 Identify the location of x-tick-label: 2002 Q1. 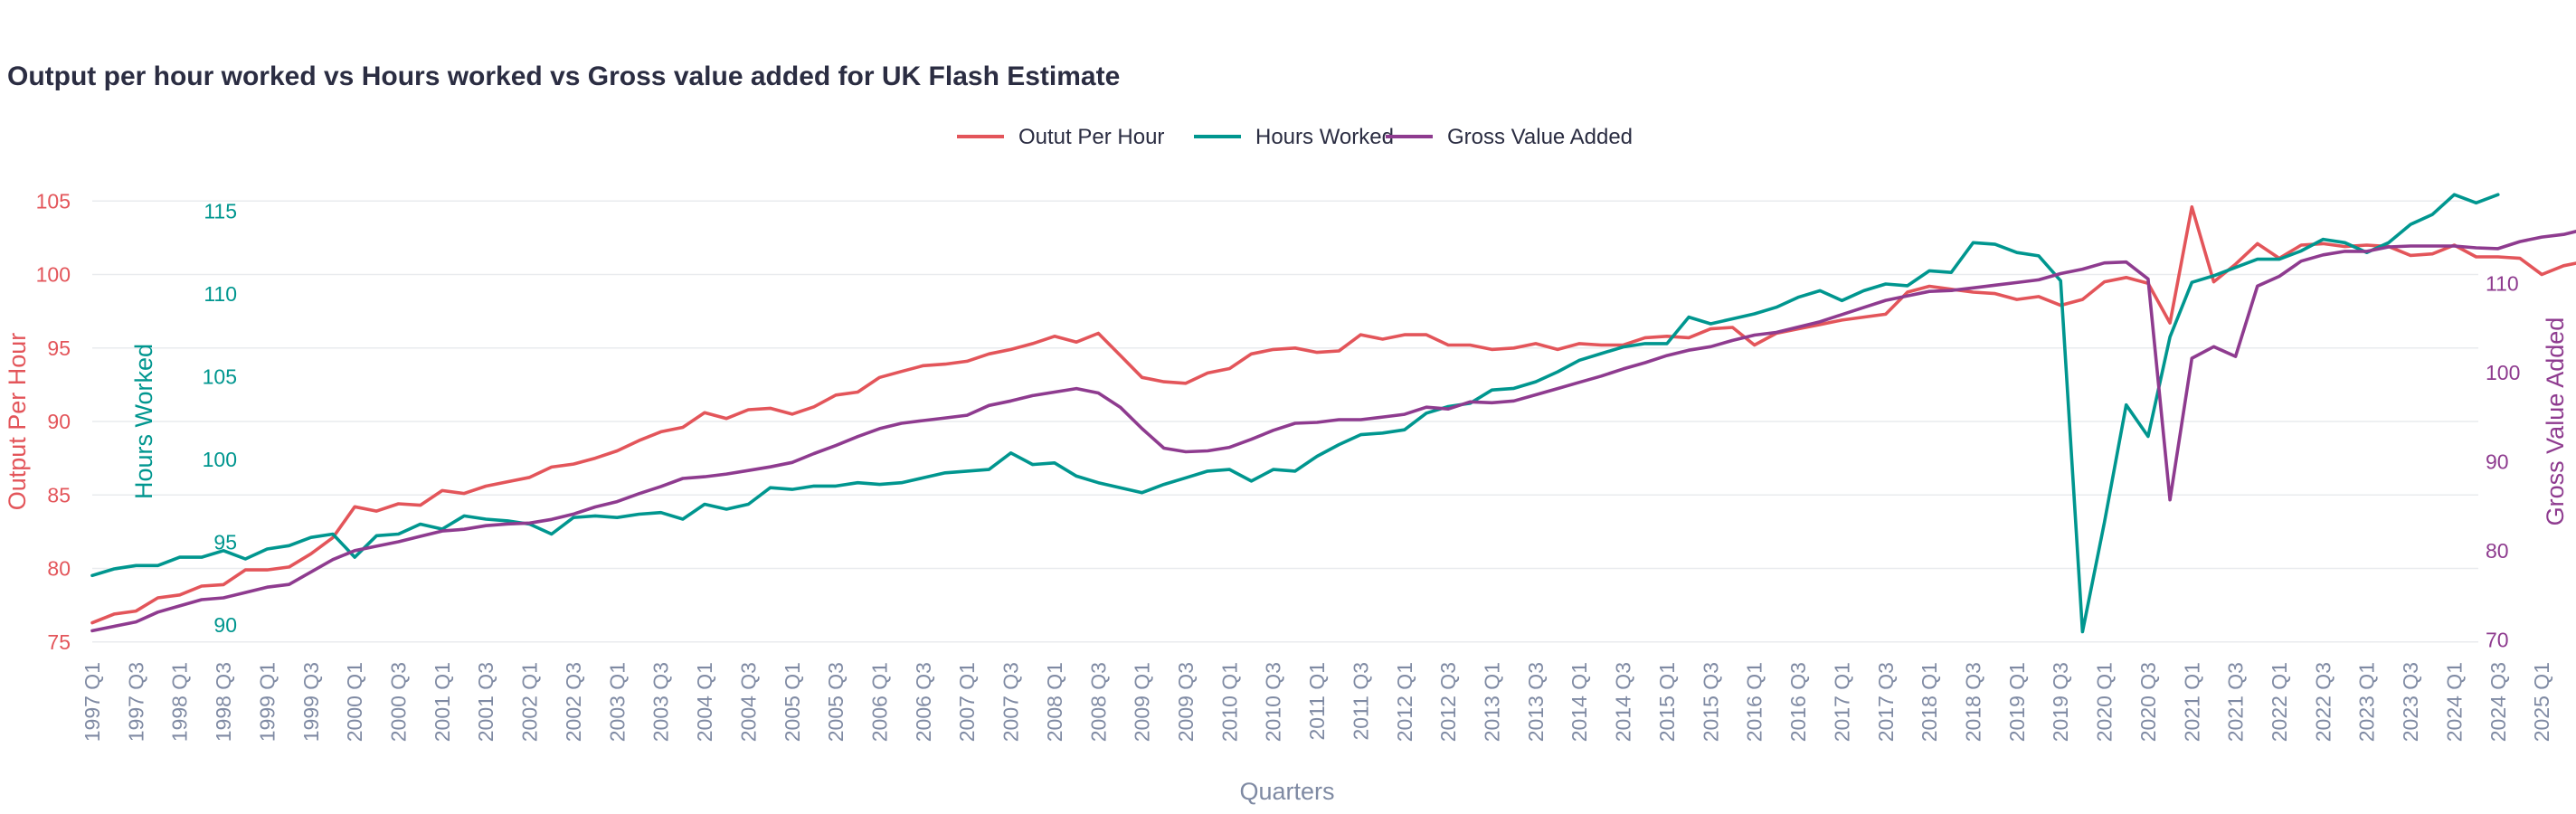
(530, 702).